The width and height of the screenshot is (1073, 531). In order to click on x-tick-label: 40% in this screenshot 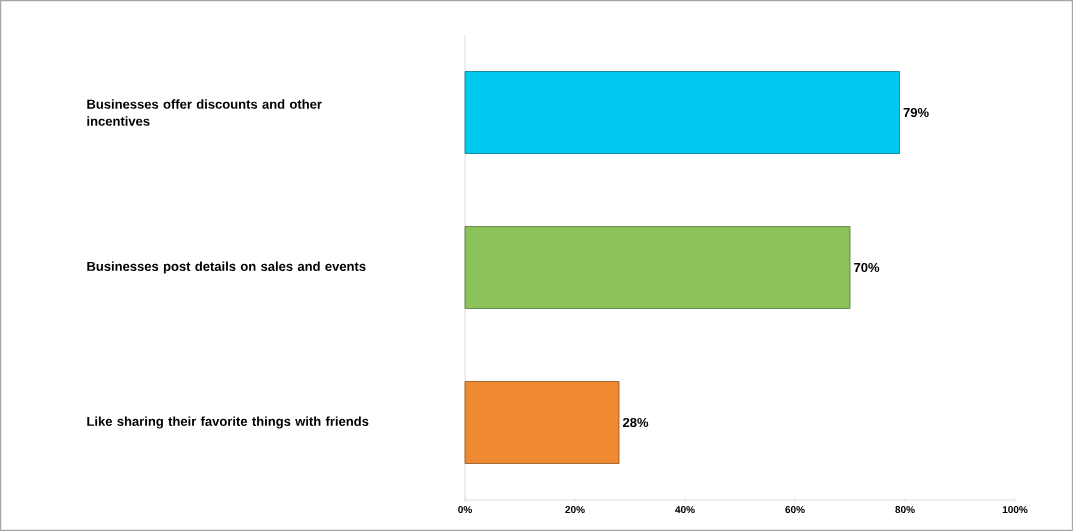, I will do `click(685, 510)`.